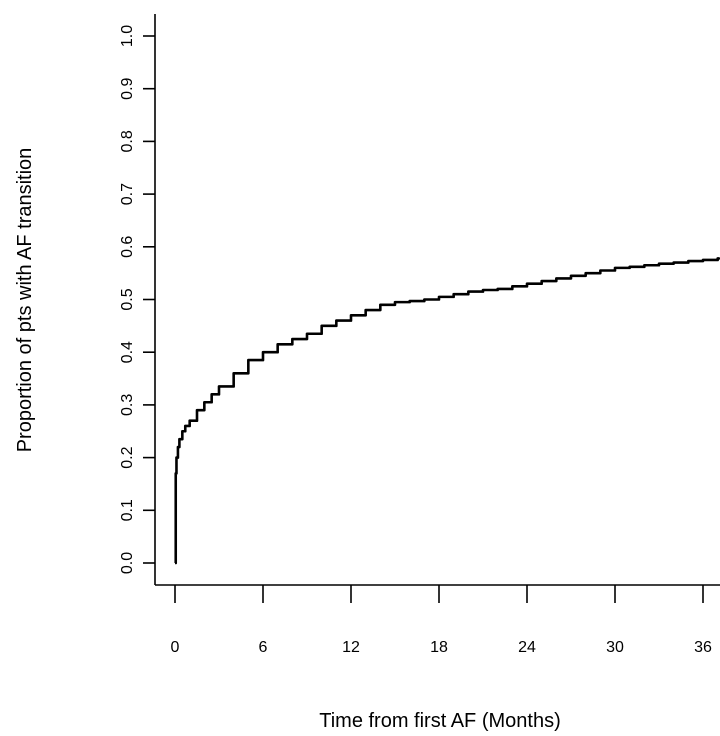 The width and height of the screenshot is (720, 736). Describe the element at coordinates (263, 647) in the screenshot. I see `x-tick-label: 6` at that location.